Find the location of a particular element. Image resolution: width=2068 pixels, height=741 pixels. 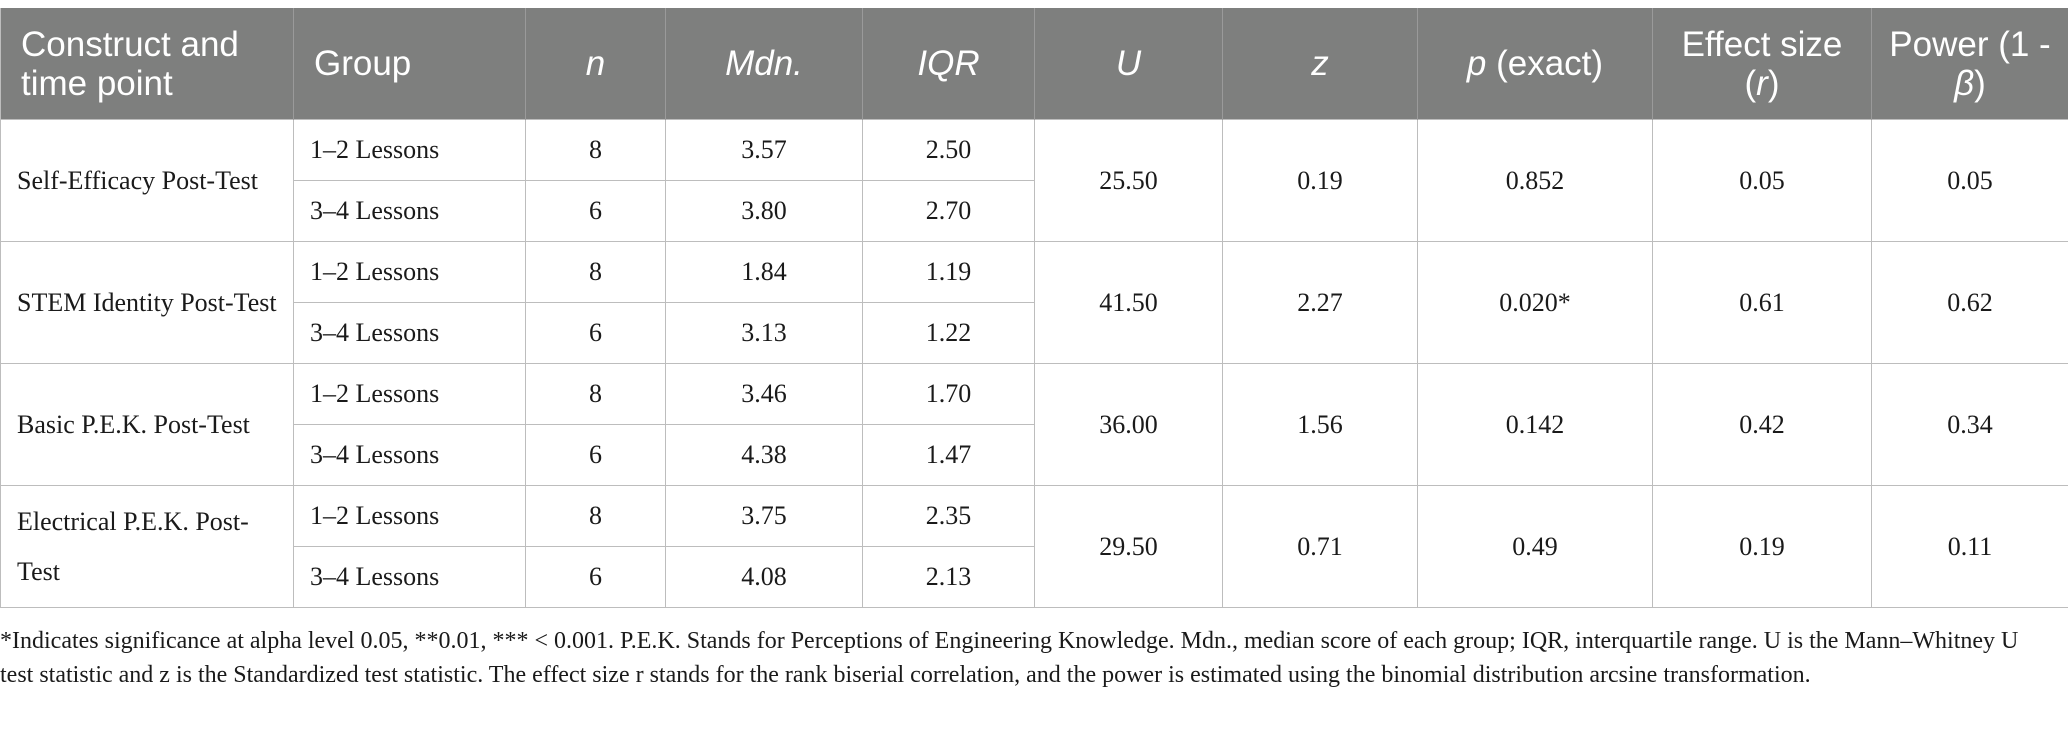

header-effect-size: Effect size (r) is located at coordinates (1762, 64).